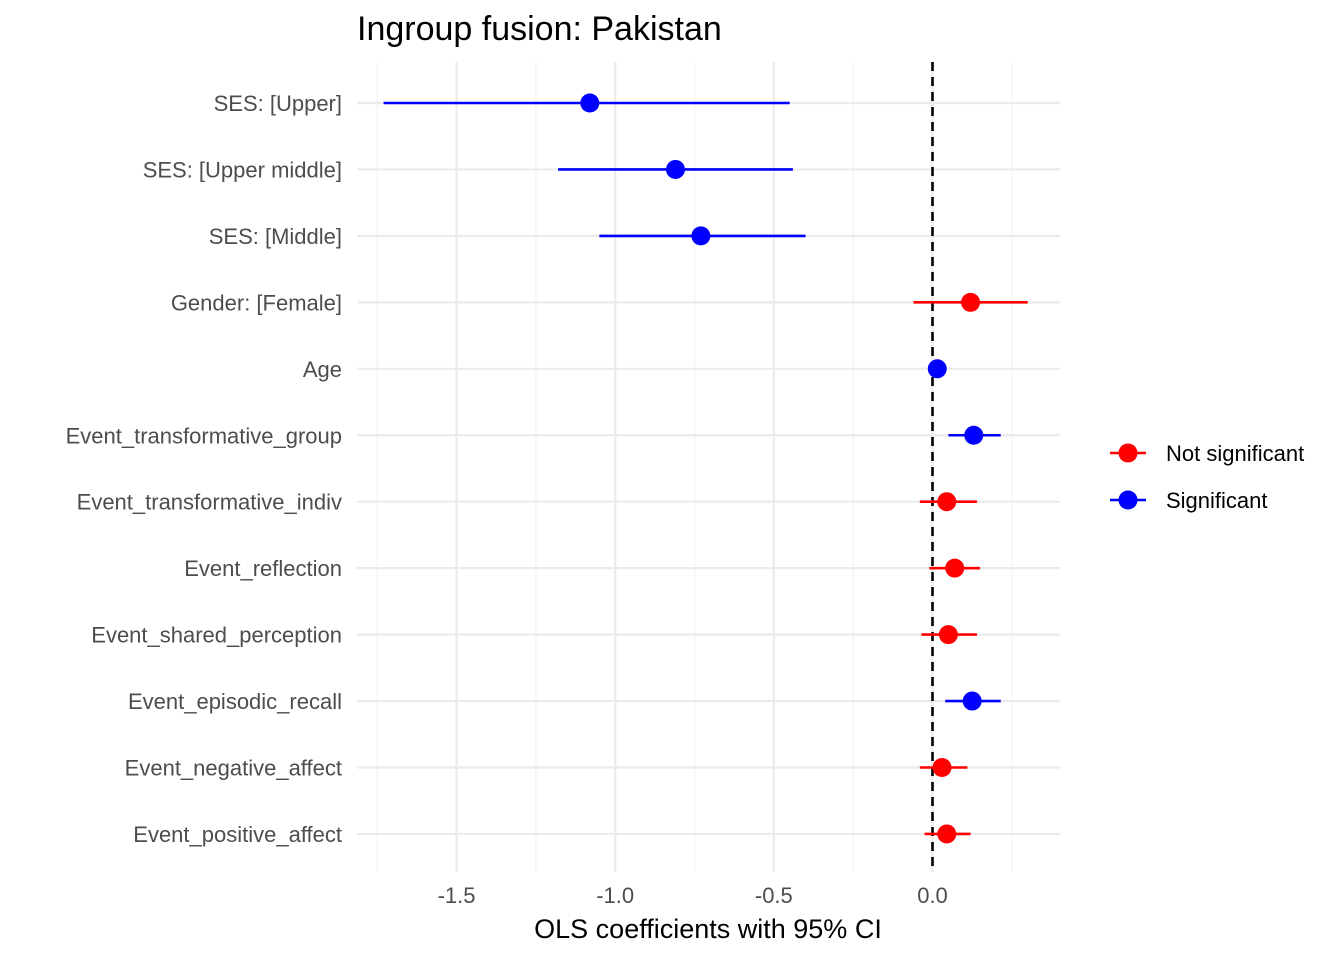  Describe the element at coordinates (693, 895) in the screenshot. I see `x-tick-labels: -1.5 -1.0 -0.5 0.0` at that location.